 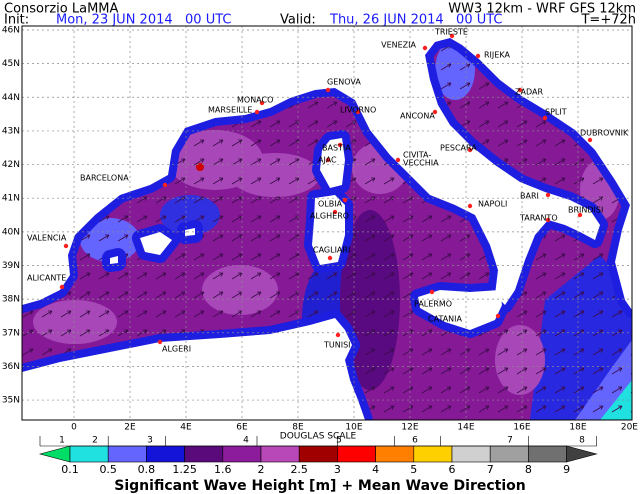 I want to click on lon-label: 6E, so click(x=242, y=428).